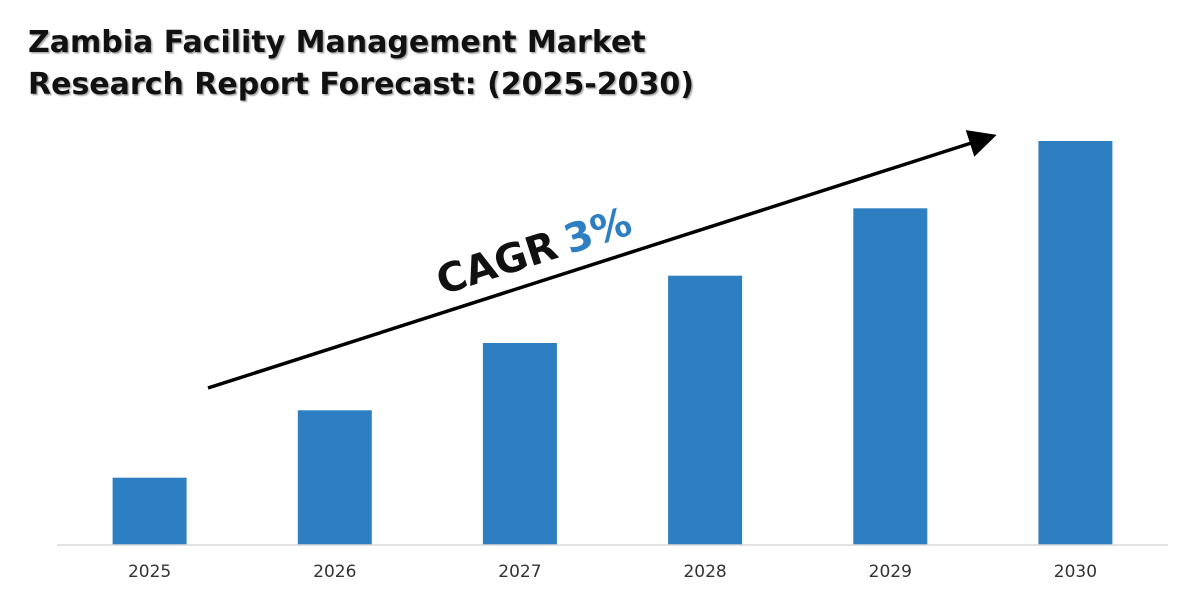 The height and width of the screenshot is (600, 1200). I want to click on x-tick-label-2028: 2028, so click(704, 572).